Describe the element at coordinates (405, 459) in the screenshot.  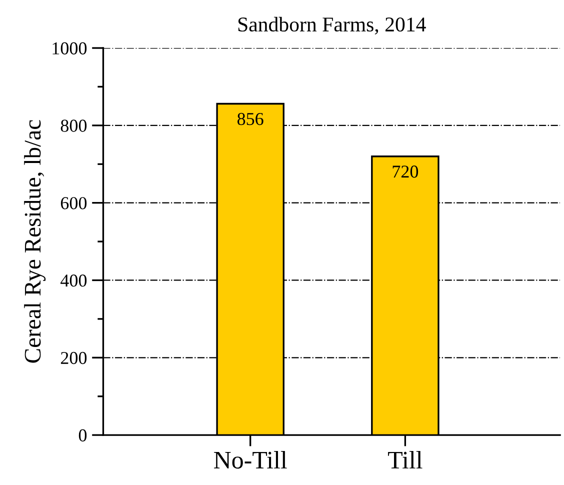
I see `x-tick-label: Till` at that location.